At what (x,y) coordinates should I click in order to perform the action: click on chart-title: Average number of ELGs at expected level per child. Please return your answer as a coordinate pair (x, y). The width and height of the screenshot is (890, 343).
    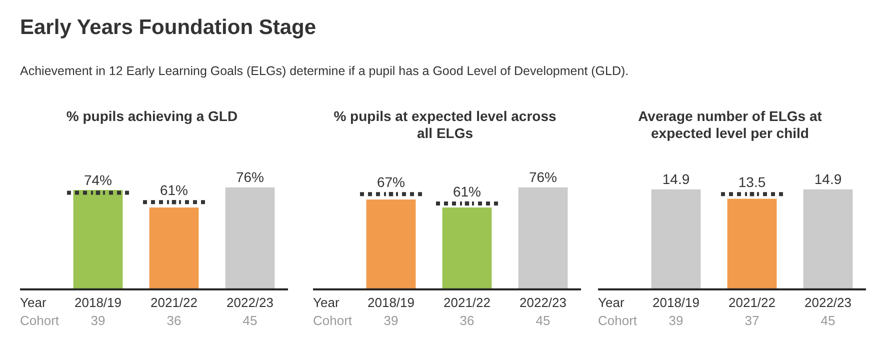
    Looking at the image, I should click on (730, 125).